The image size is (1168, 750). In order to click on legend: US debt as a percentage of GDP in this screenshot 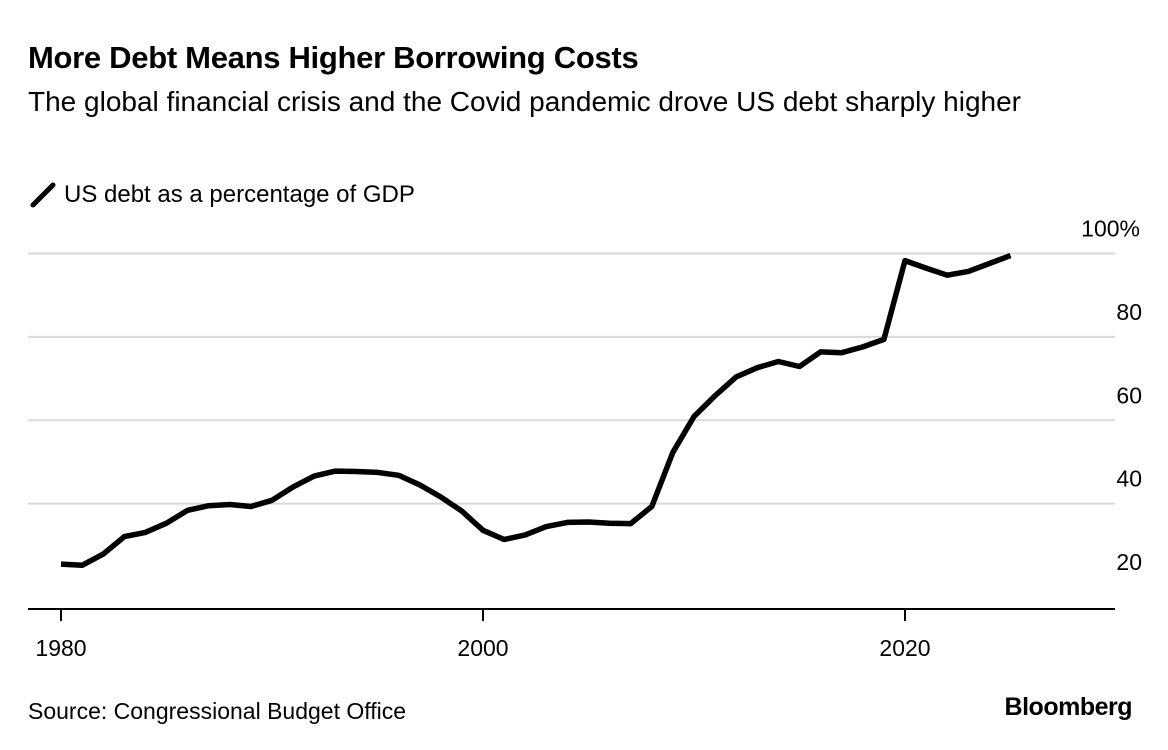, I will do `click(221, 195)`.